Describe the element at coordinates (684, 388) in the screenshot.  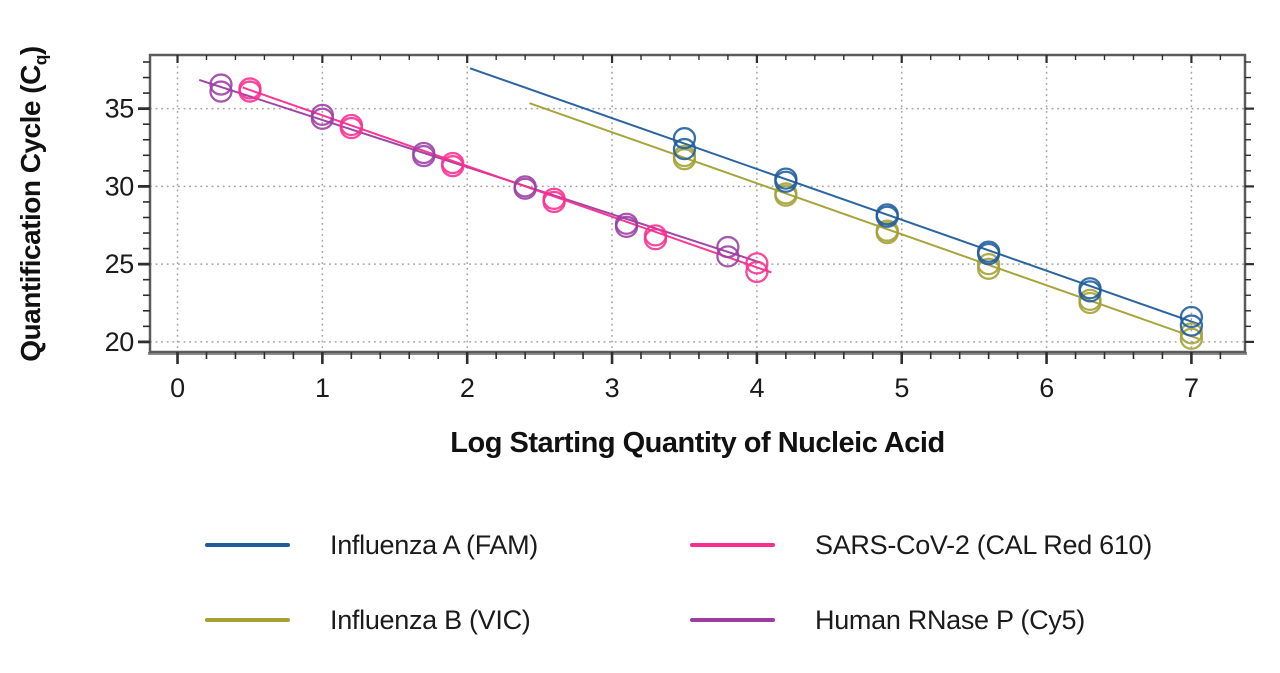
I see `x-tick-labels: 0 1 2 3 4 5 6 7` at that location.